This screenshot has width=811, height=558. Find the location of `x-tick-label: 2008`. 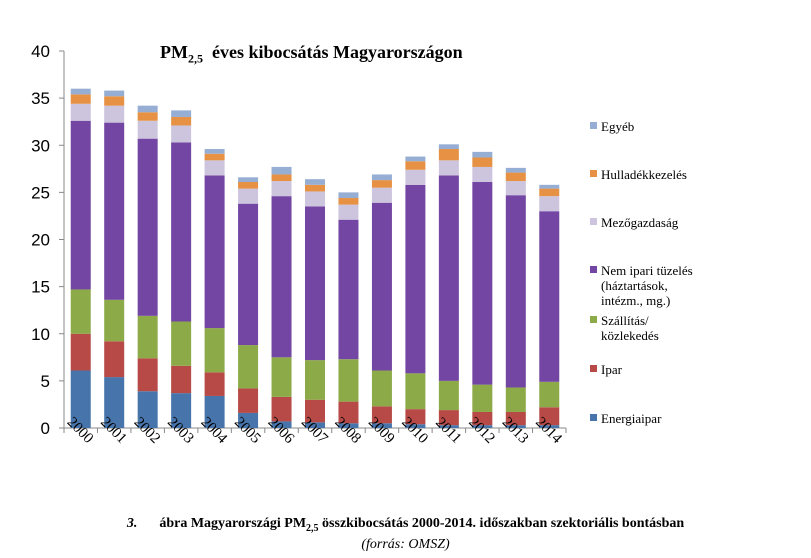

x-tick-label: 2008 is located at coordinates (347, 430).